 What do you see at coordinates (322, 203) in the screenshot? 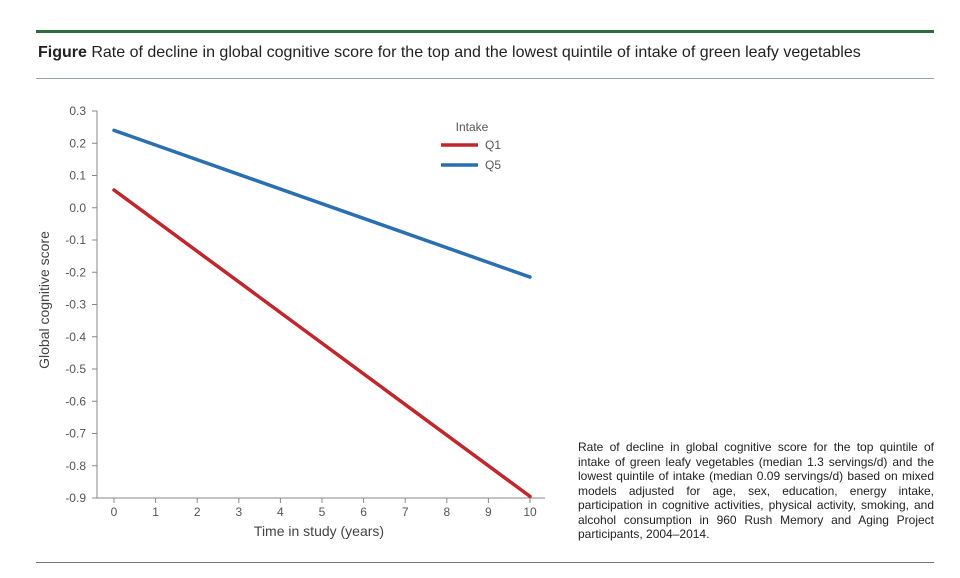
I see `series-line-q5` at bounding box center [322, 203].